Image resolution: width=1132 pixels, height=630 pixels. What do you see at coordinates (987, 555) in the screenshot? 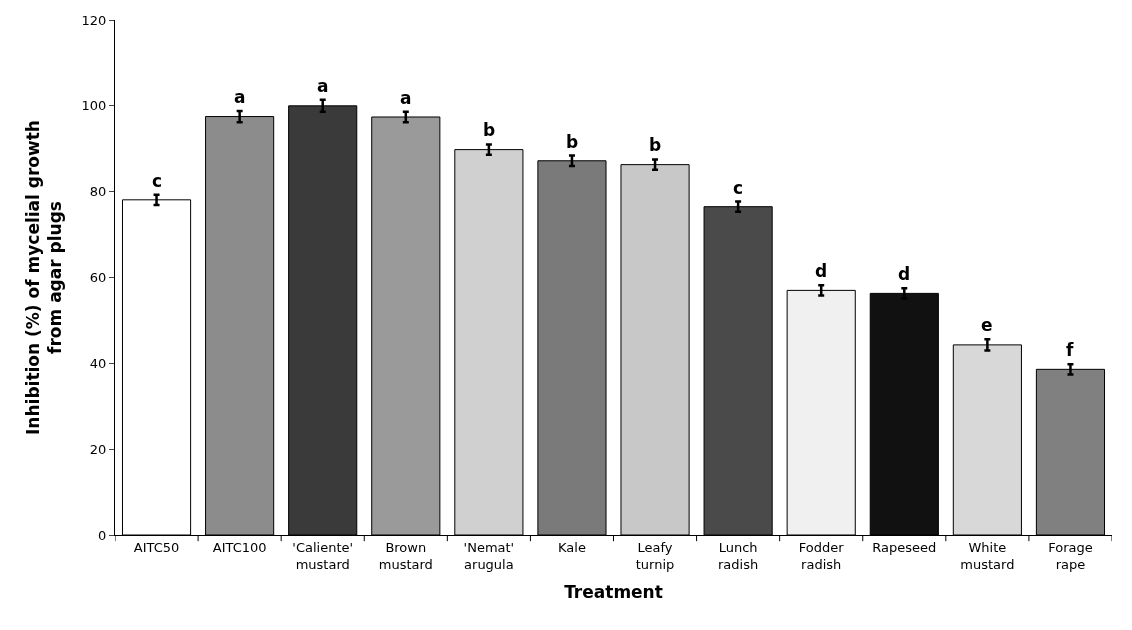
I see `x-tick-label: White mustard` at bounding box center [987, 555].